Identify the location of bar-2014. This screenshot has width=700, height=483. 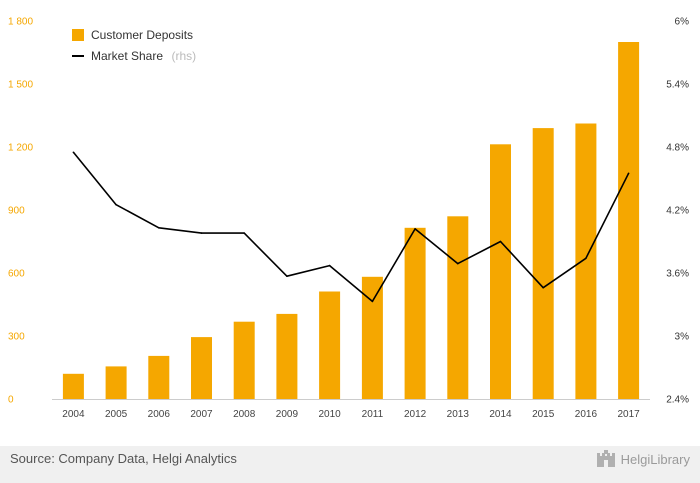
(500, 271).